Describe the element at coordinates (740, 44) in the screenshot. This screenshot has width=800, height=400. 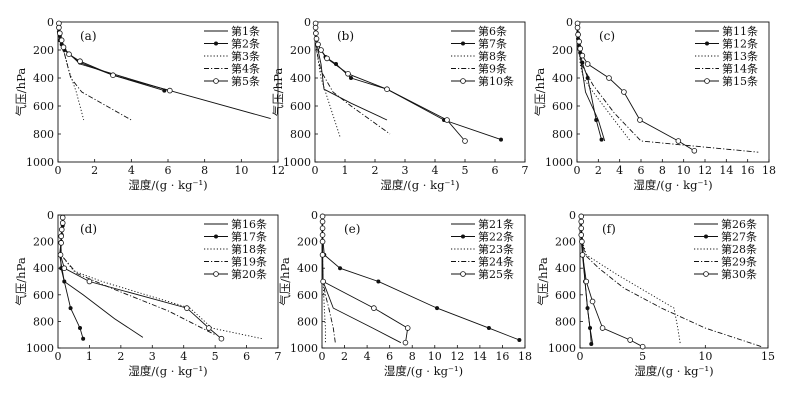
I see `legend-label: 第12条` at that location.